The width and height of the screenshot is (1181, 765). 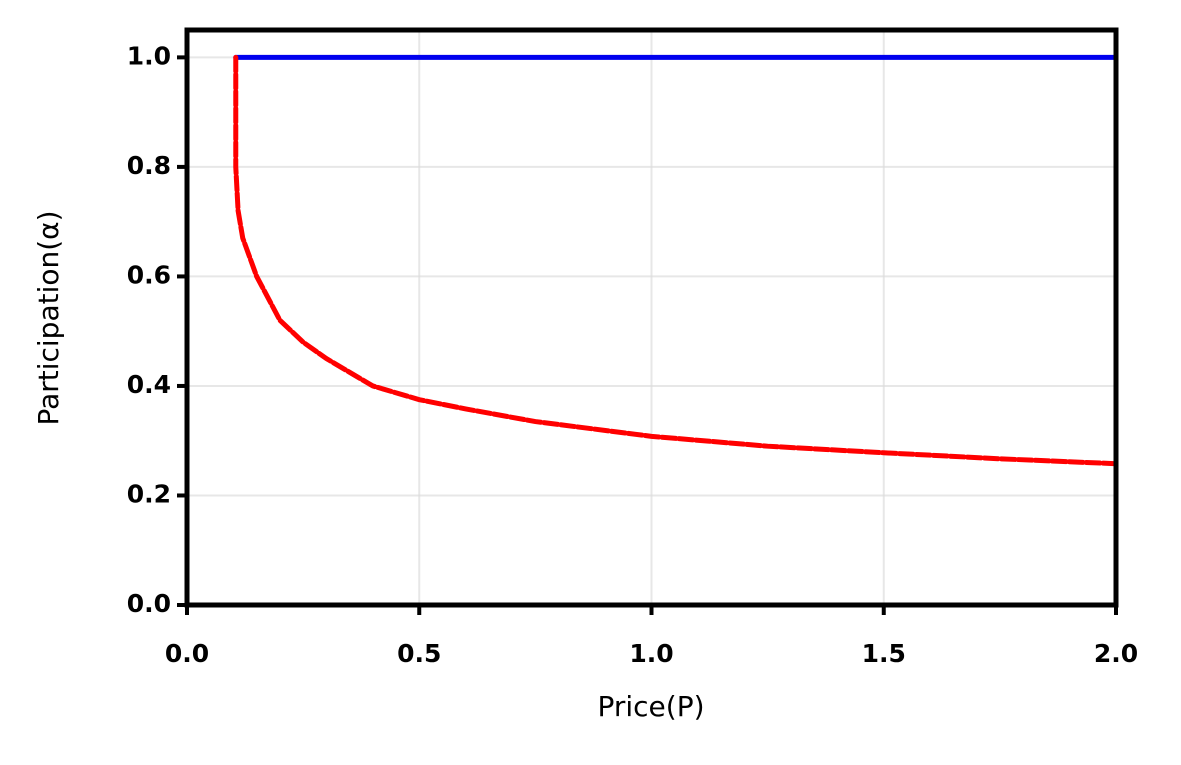 I want to click on y-tick-label: 1.0, so click(x=149, y=55).